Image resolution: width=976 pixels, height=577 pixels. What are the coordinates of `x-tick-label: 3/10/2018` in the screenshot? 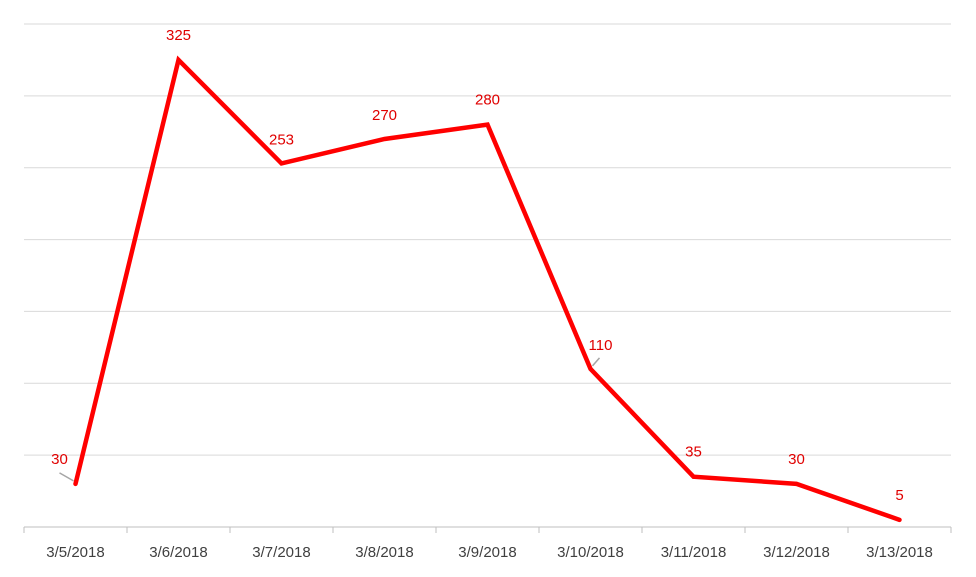 It's located at (590, 552).